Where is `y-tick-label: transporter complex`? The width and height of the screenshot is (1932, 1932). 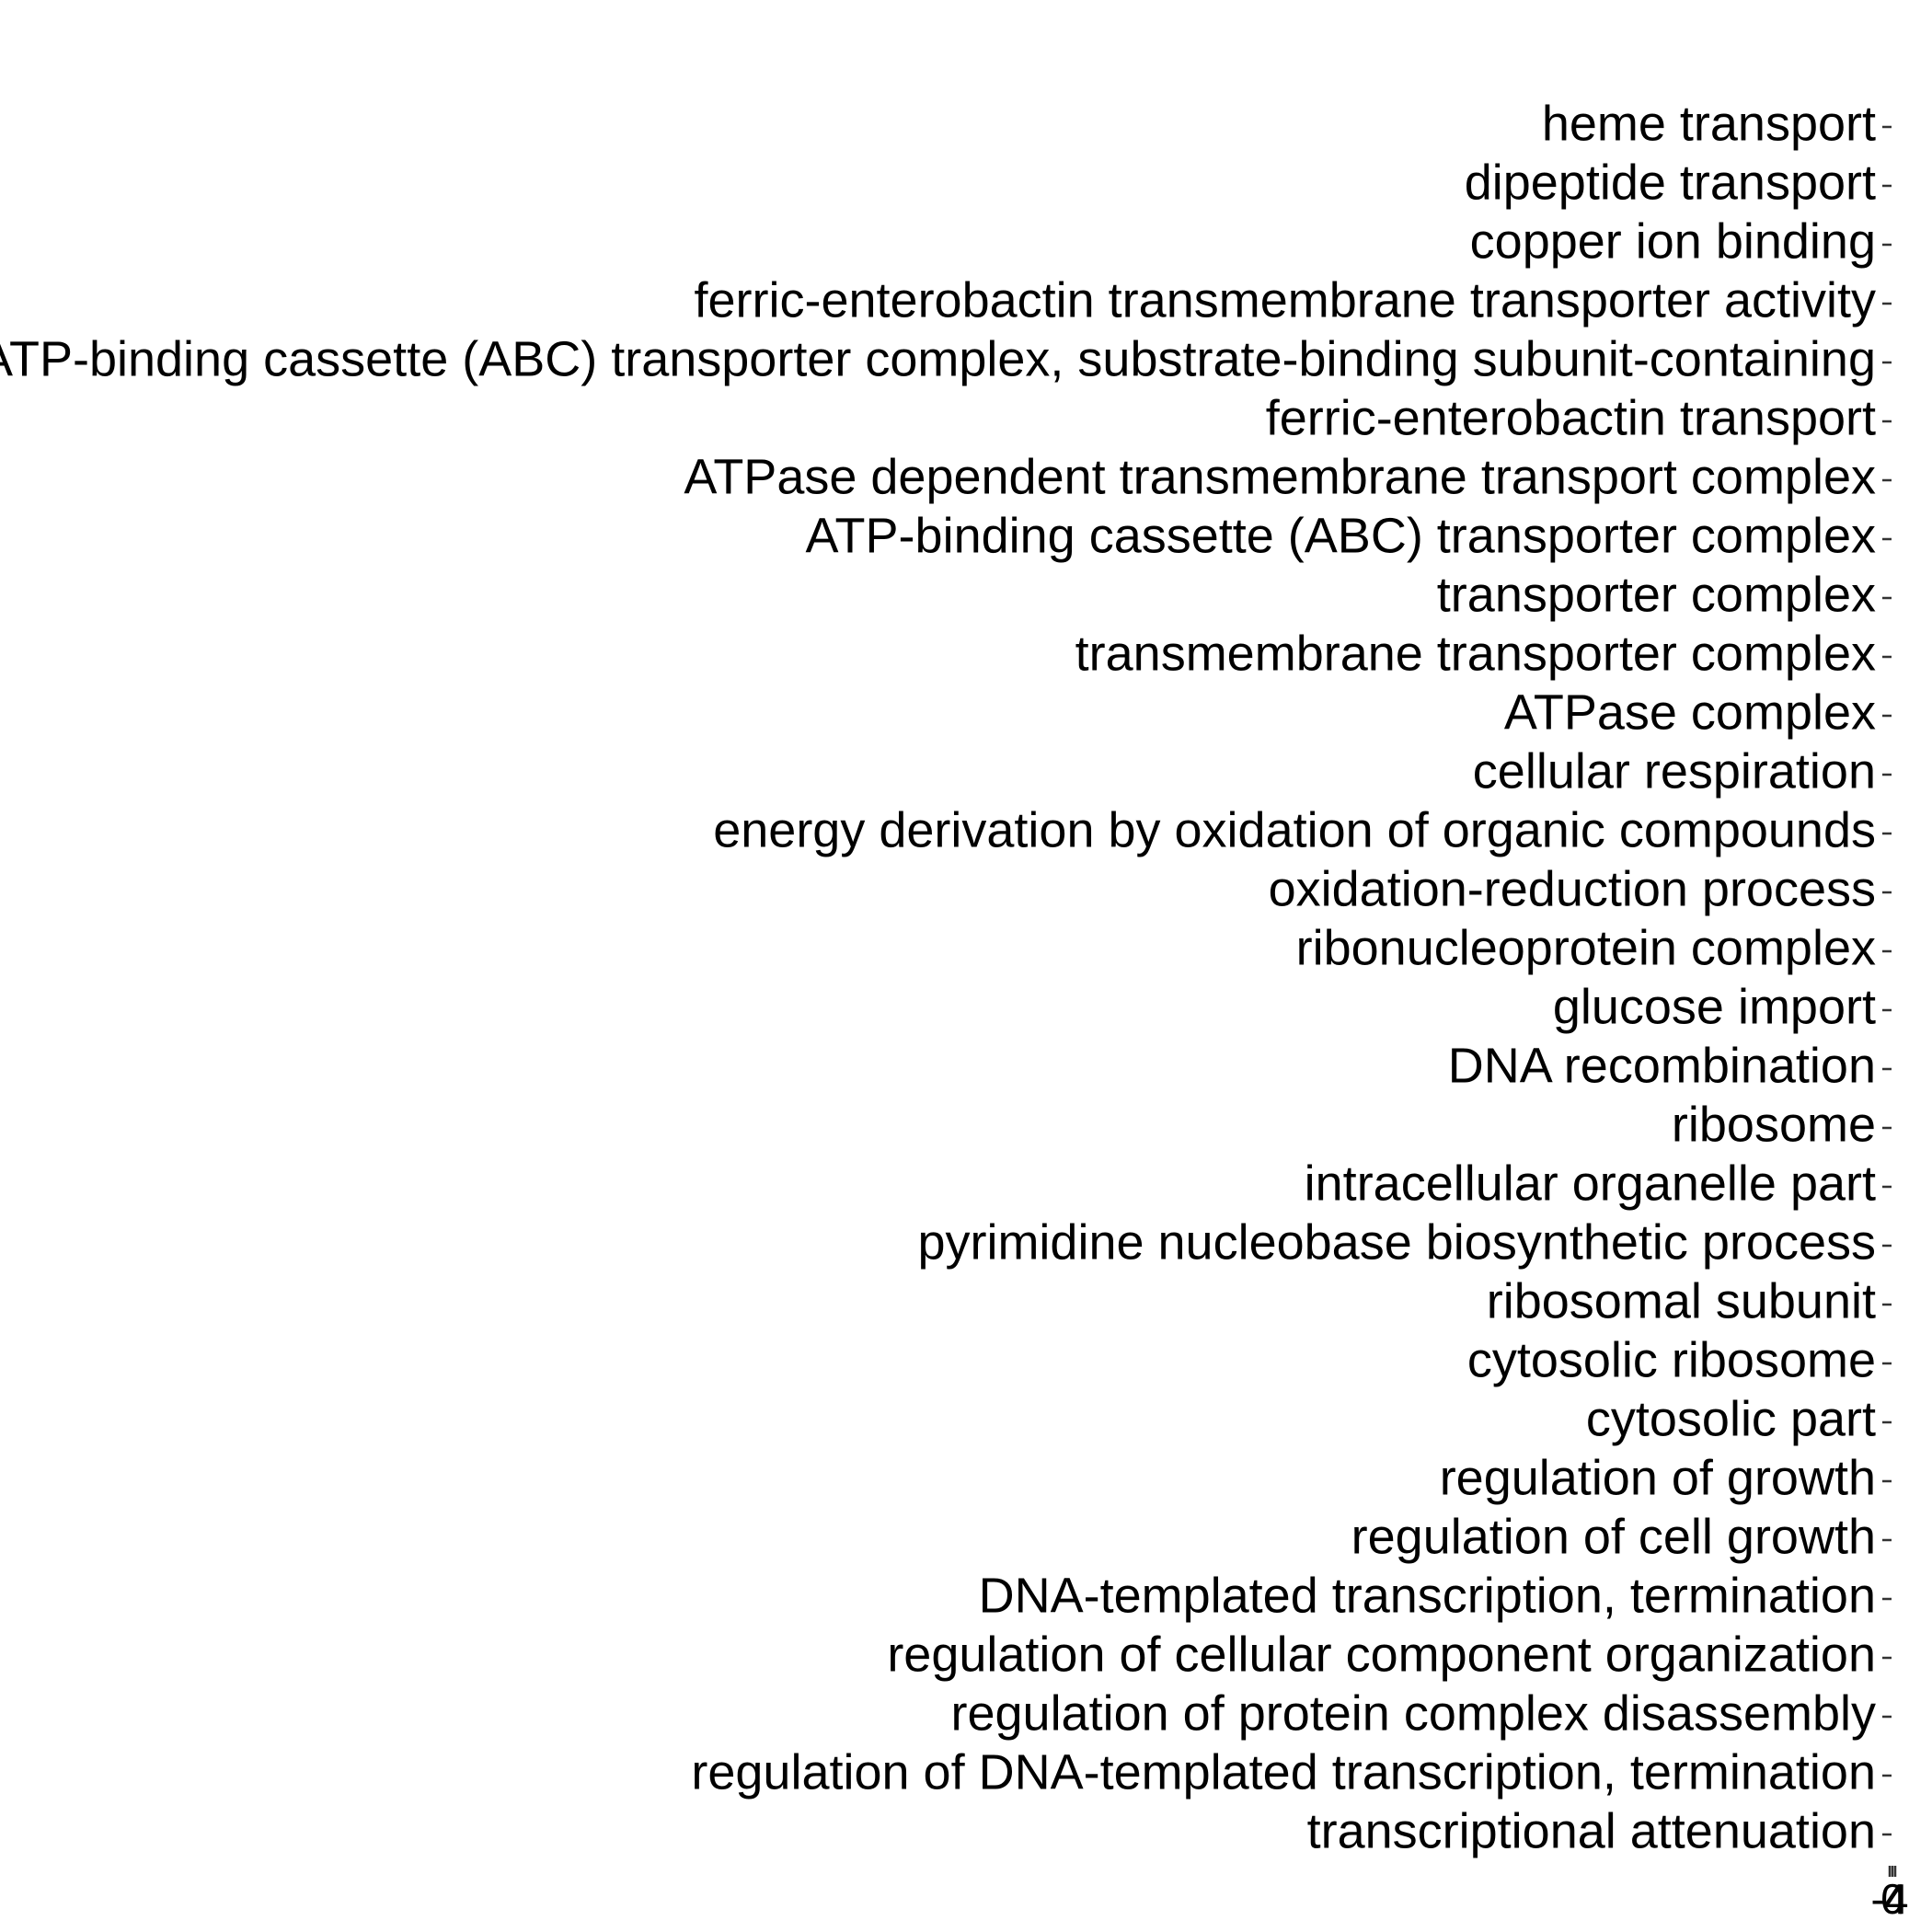
y-tick-label: transporter complex is located at coordinates (1656, 594).